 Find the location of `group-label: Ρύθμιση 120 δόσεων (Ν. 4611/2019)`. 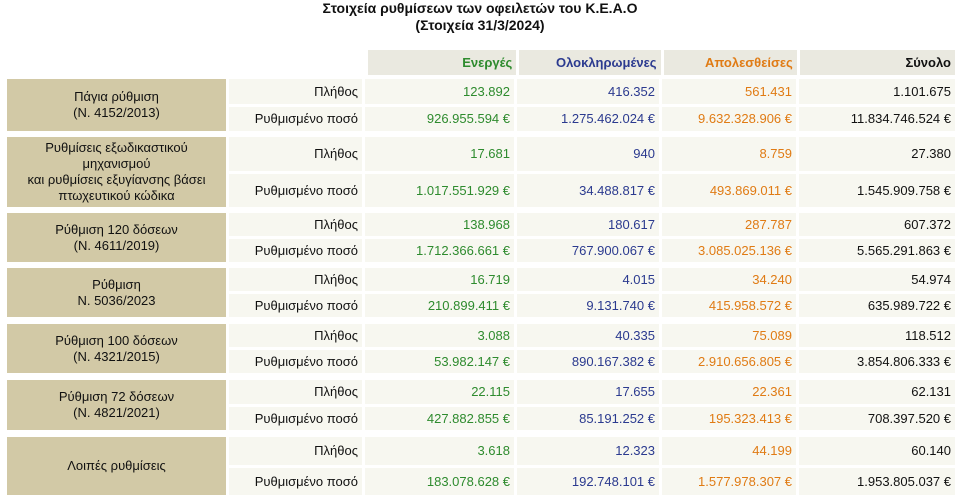

group-label: Ρύθμιση 120 δόσεων (Ν. 4611/2019) is located at coordinates (116, 237).